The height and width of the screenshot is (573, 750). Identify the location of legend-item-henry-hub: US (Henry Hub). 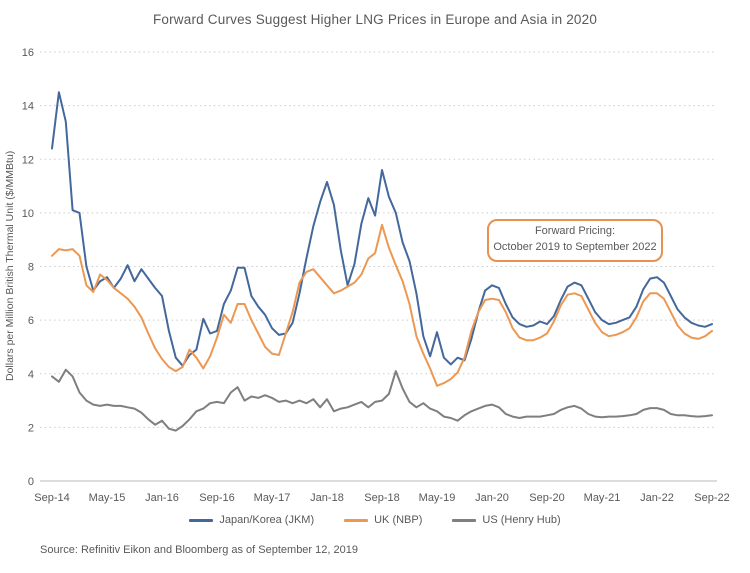
(506, 520).